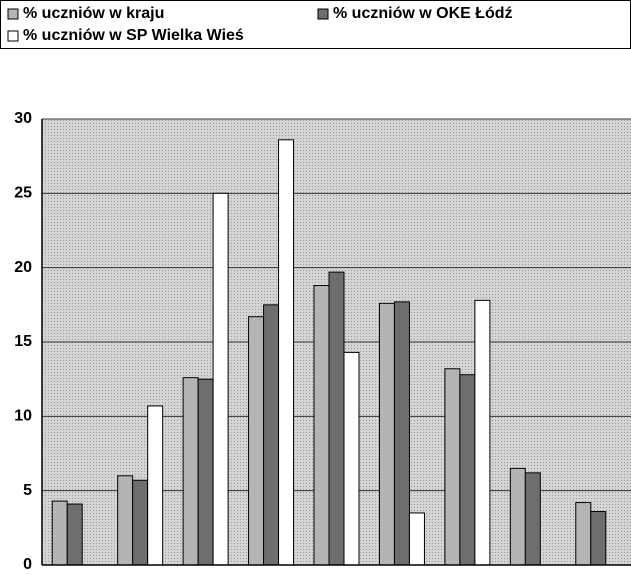 The width and height of the screenshot is (631, 575). I want to click on legend-label: % uczniów w SP Wielka Wieś, so click(133, 35).